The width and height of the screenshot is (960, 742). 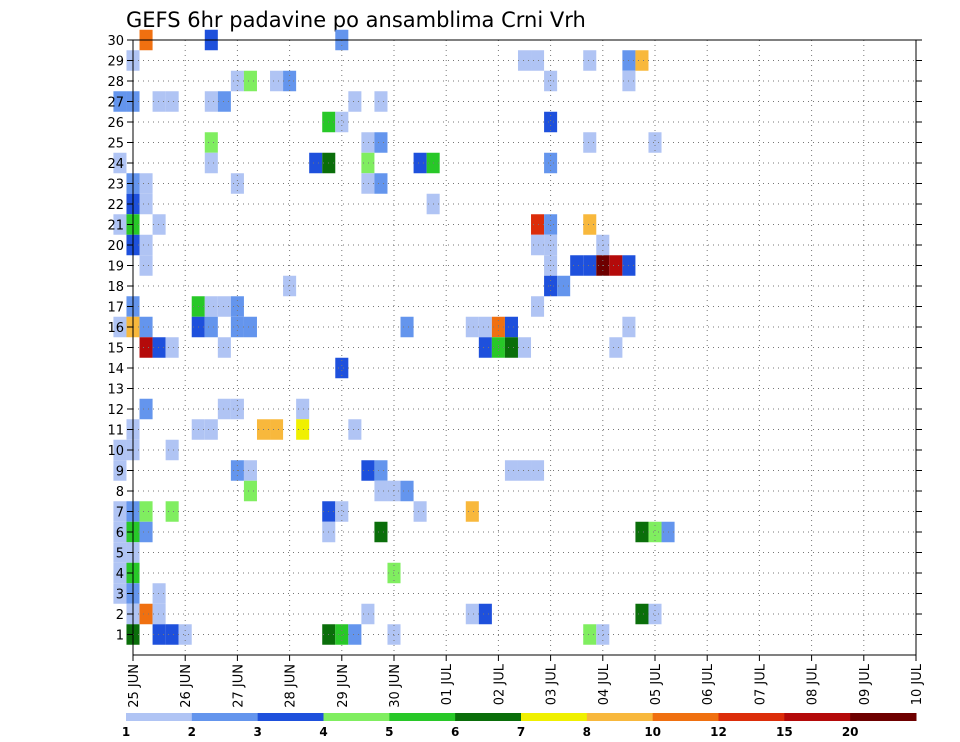 What do you see at coordinates (499, 684) in the screenshot?
I see `x-tick-label: 02 JUL` at bounding box center [499, 684].